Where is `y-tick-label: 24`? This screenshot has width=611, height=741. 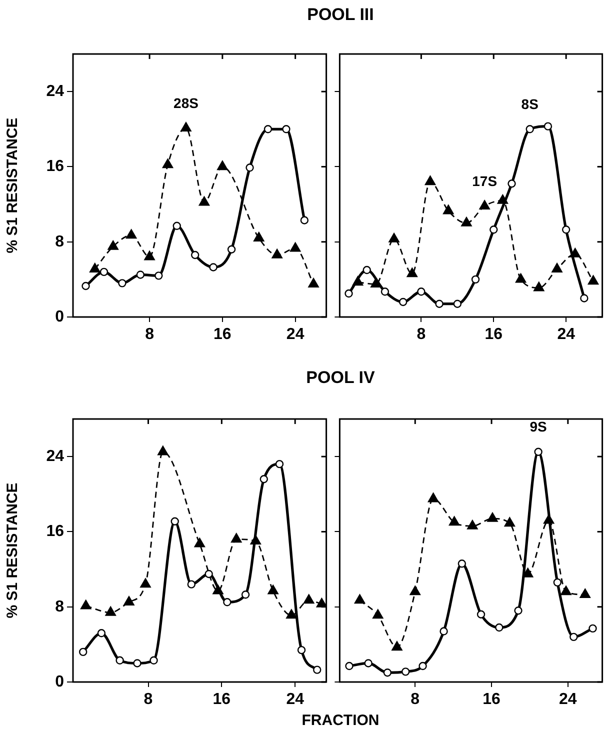
y-tick-label: 24 is located at coordinates (55, 91).